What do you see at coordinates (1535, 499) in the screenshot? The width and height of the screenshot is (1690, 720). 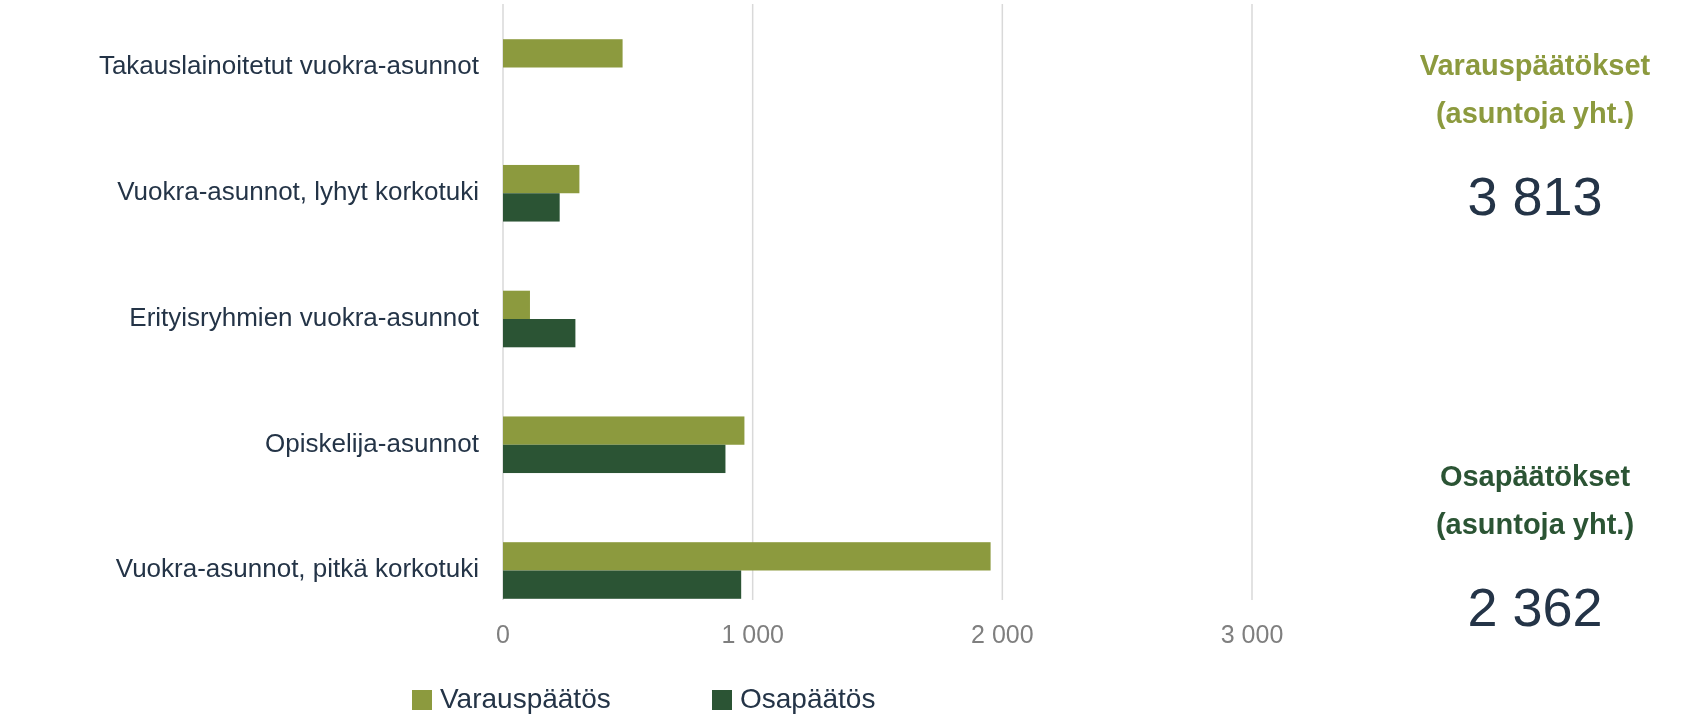 I see `text: Osapäätökset (asuntoja yht.)` at bounding box center [1535, 499].